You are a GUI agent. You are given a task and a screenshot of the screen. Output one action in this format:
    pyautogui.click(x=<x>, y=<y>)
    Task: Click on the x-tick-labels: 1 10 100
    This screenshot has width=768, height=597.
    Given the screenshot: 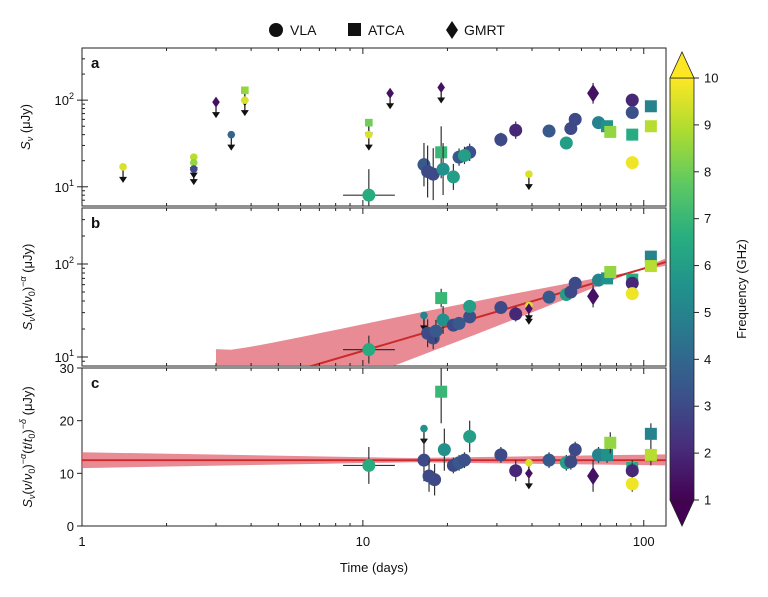 What is the action you would take?
    pyautogui.click(x=366, y=541)
    